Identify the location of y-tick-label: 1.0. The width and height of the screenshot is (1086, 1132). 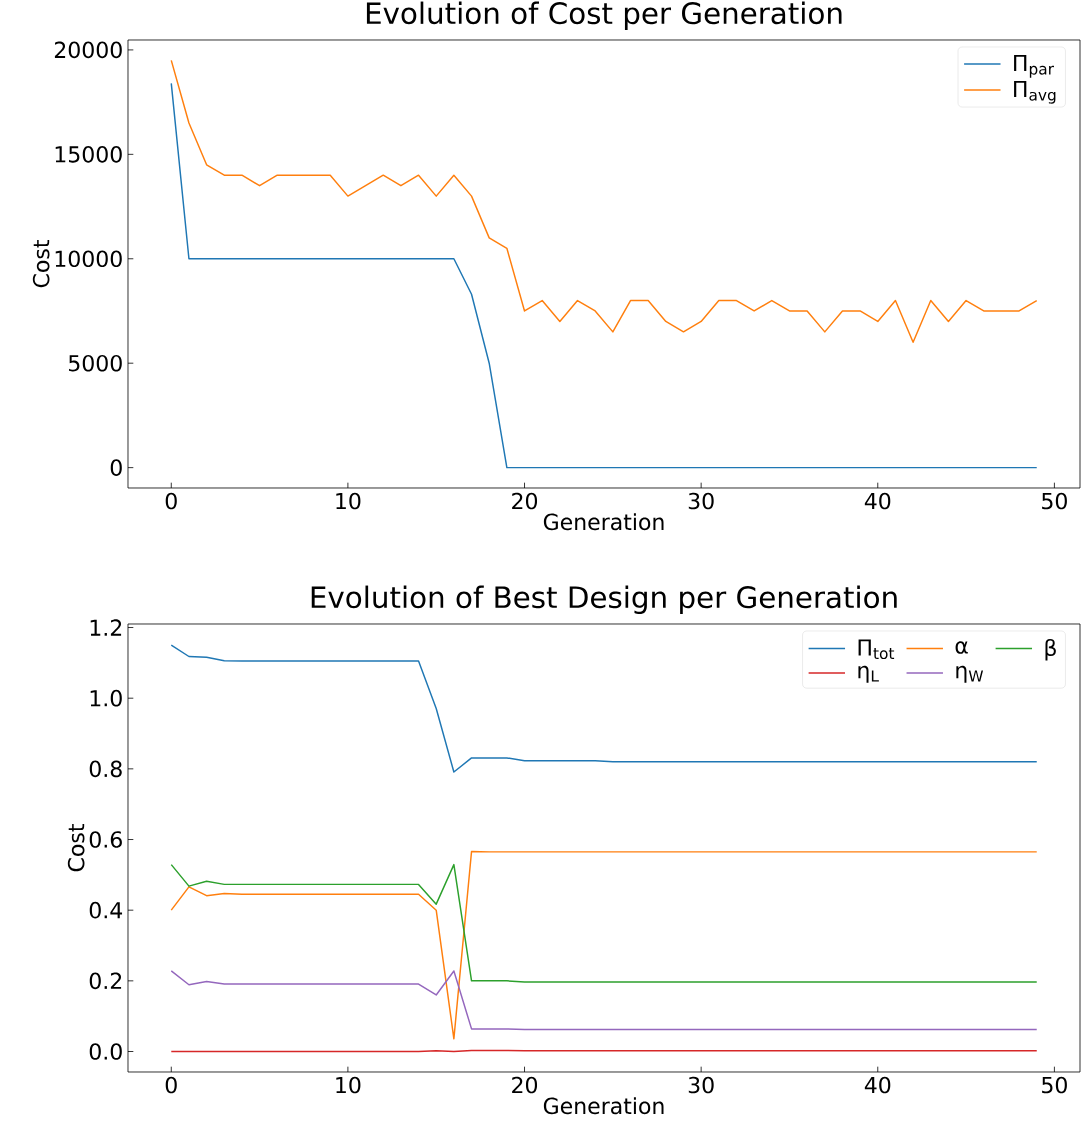
(106, 698).